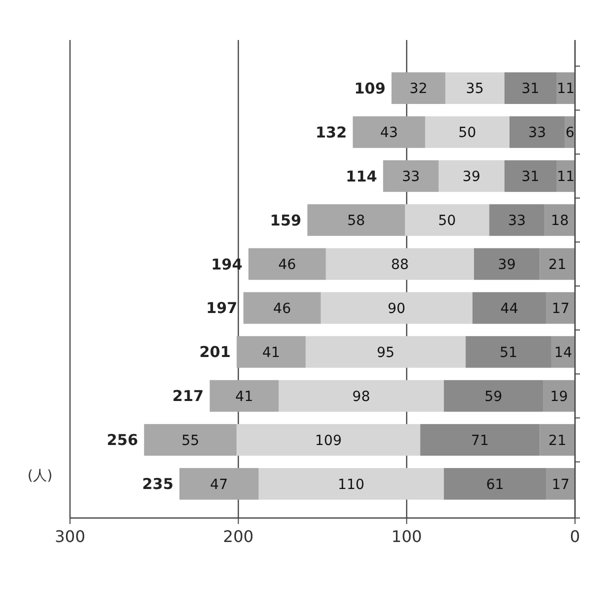 The image size is (589, 596). I want to click on data-label: 32, so click(419, 89).